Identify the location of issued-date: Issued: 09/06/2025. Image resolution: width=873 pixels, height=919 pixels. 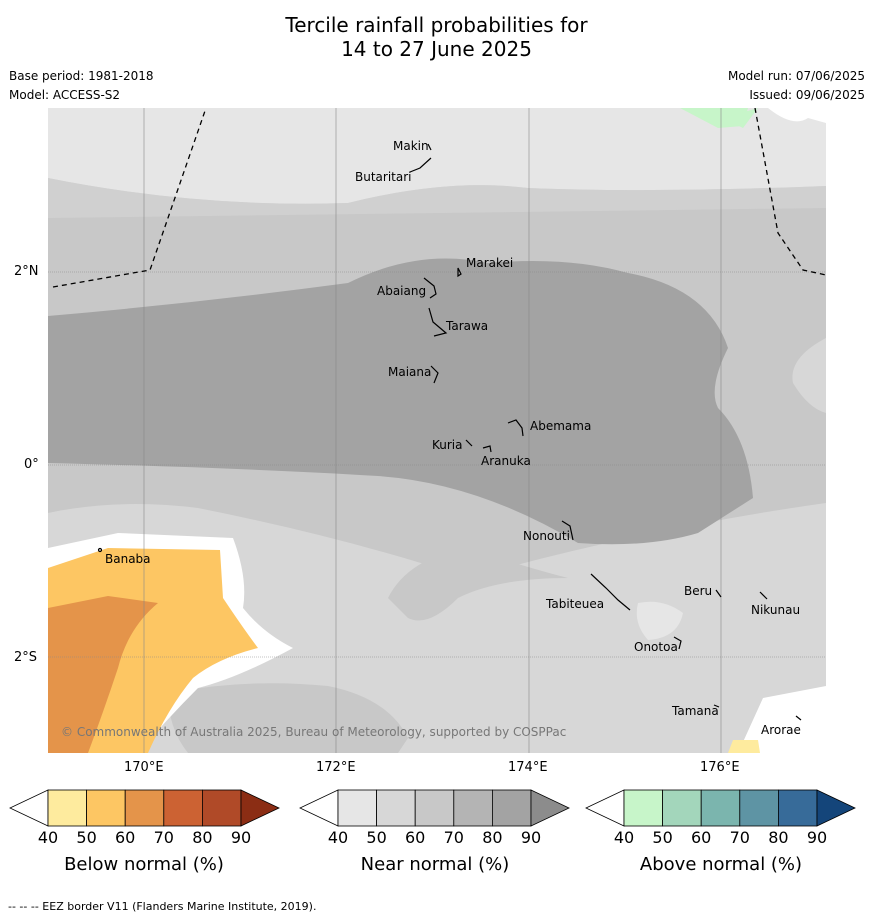
(807, 95).